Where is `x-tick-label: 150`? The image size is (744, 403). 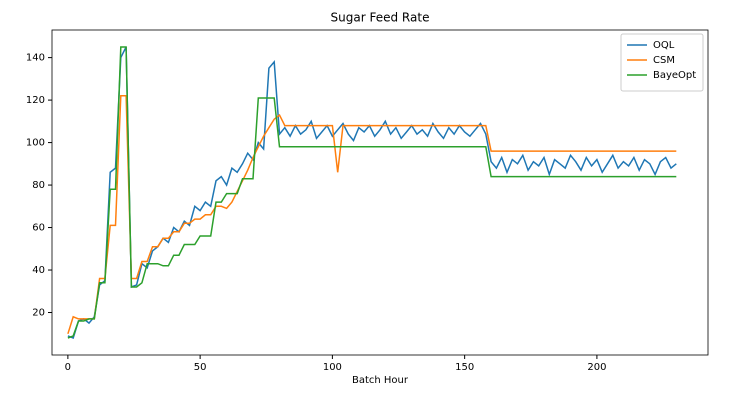 x-tick-label: 150 is located at coordinates (464, 367).